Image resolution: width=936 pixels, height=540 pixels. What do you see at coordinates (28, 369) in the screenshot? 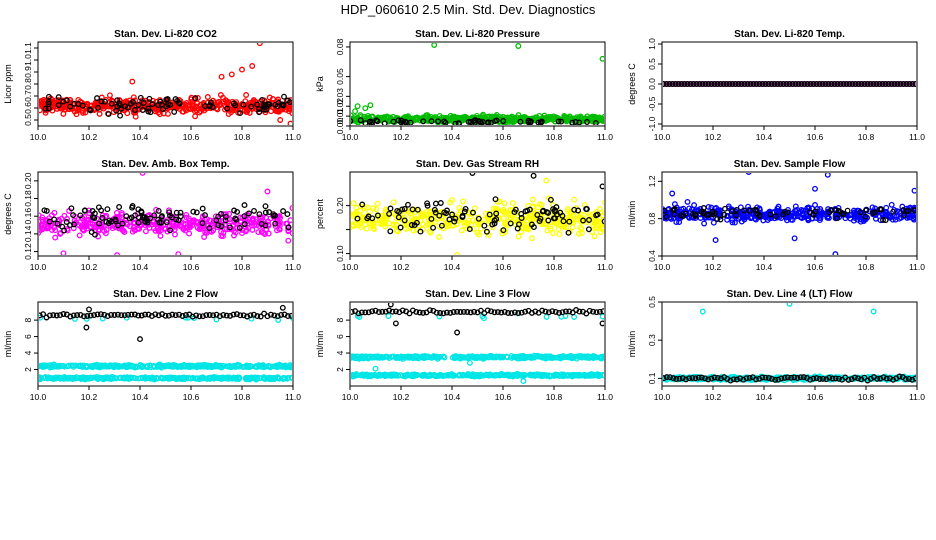
I see `y-tick-label: 2` at bounding box center [28, 369].